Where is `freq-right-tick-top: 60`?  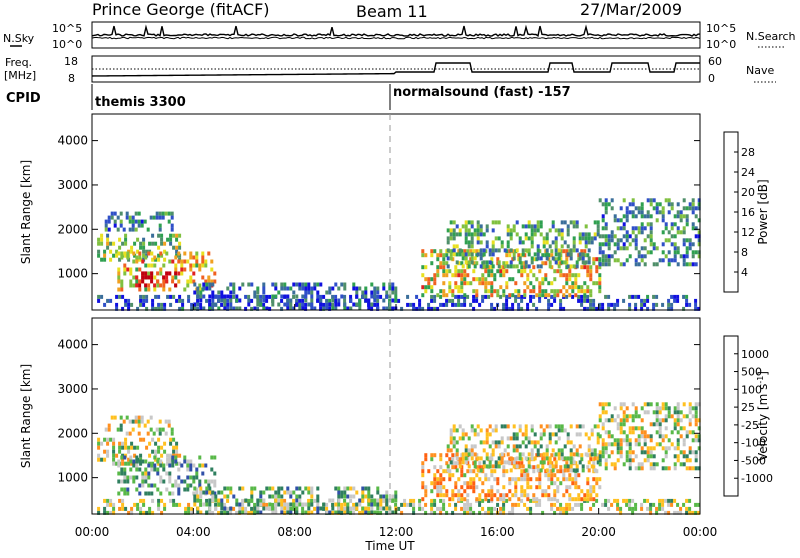
freq-right-tick-top: 60 is located at coordinates (715, 61).